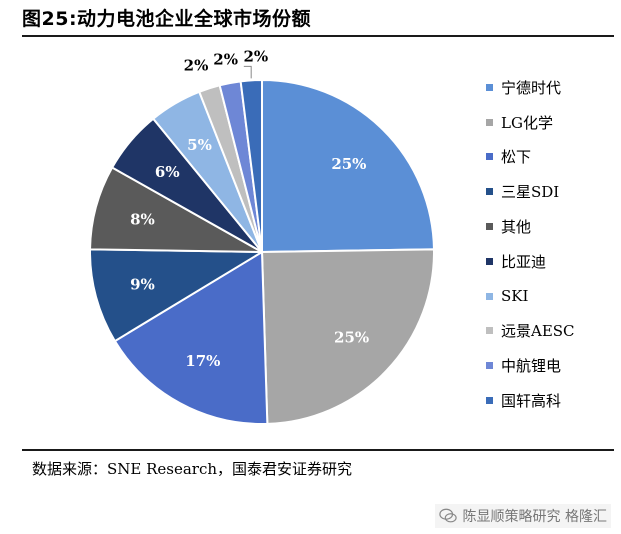  What do you see at coordinates (142, 284) in the screenshot?
I see `data-label-4: 9%` at bounding box center [142, 284].